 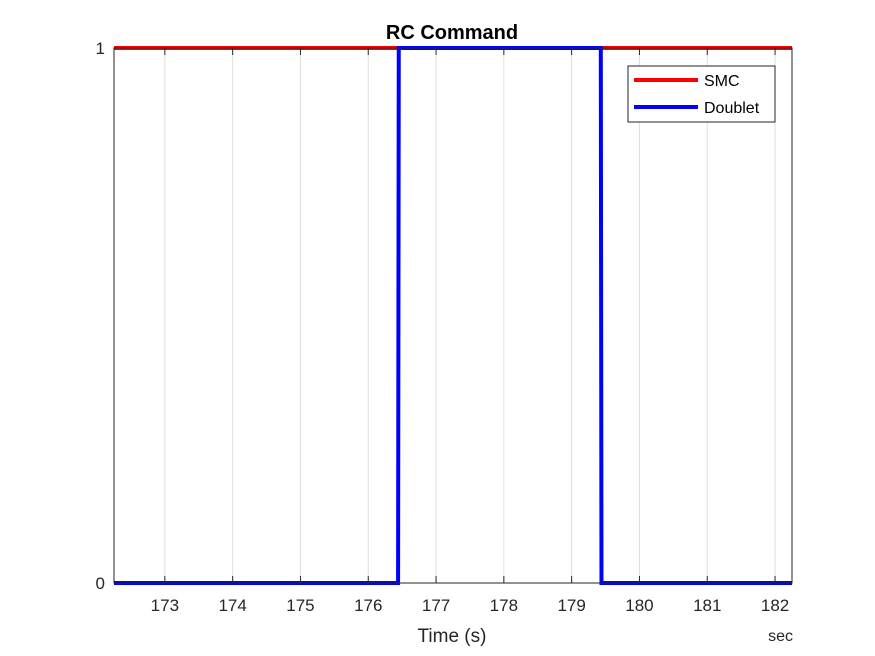 What do you see at coordinates (100, 583) in the screenshot?
I see `y-tick-label: 0` at bounding box center [100, 583].